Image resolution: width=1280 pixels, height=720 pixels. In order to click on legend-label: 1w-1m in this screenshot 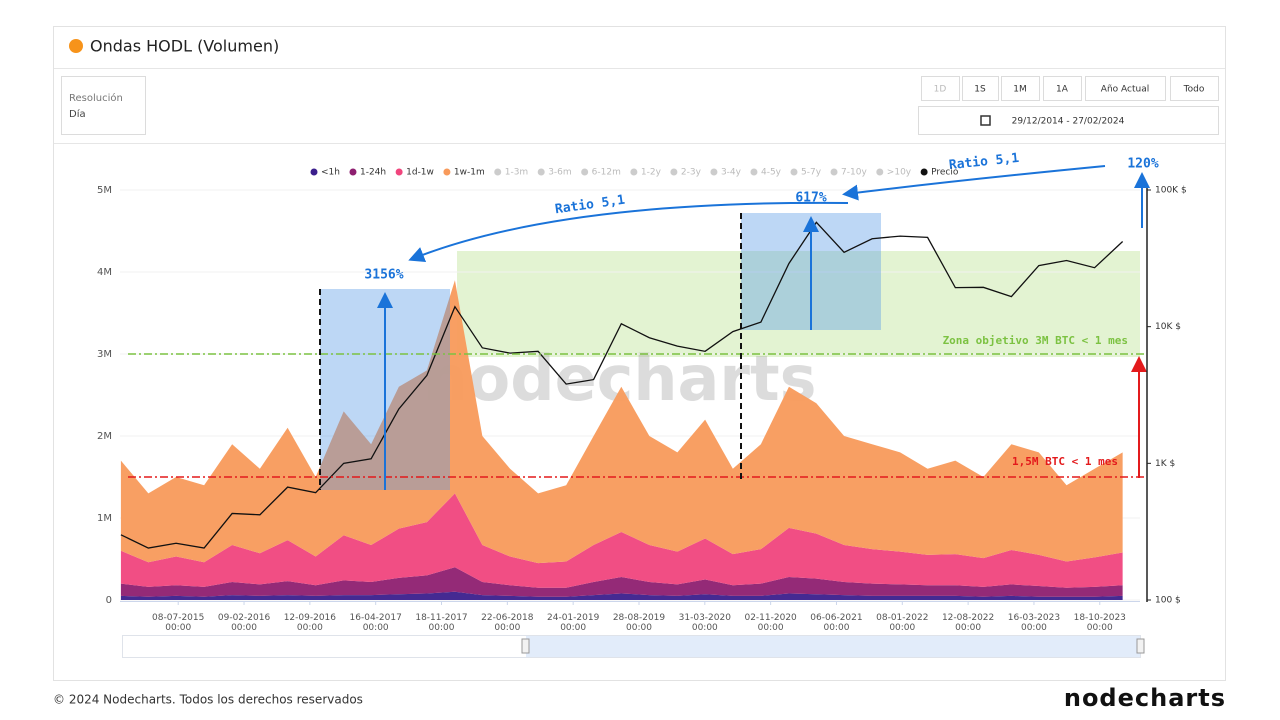, I will do `click(469, 173)`.